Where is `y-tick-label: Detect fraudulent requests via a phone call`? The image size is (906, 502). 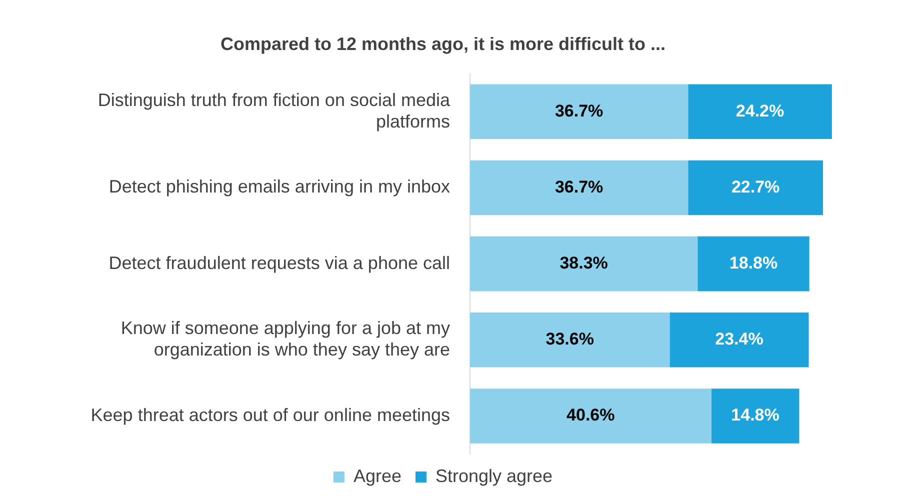
y-tick-label: Detect fraudulent requests via a phone call is located at coordinates (279, 262).